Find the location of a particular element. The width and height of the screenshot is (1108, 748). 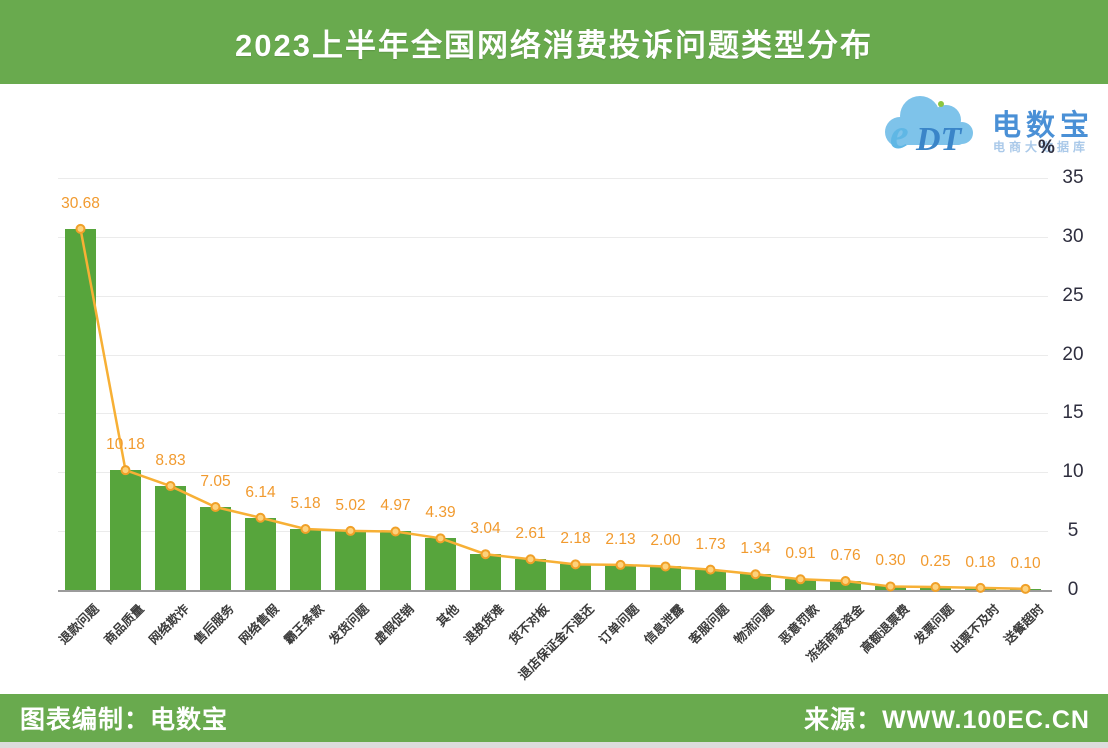

value-label: 4.39 is located at coordinates (440, 513).